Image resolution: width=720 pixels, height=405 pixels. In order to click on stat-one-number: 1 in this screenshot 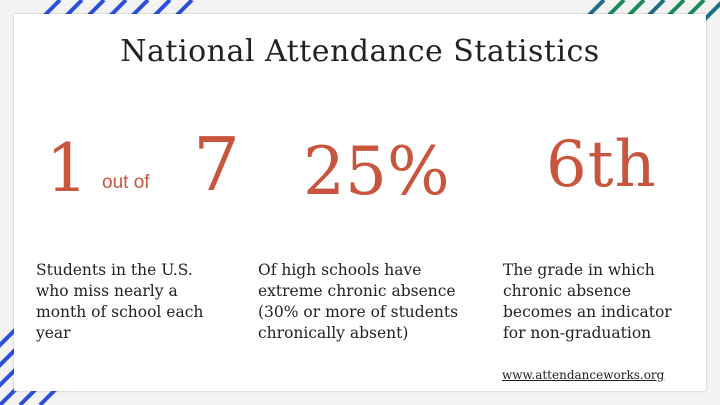, I will do `click(67, 168)`.